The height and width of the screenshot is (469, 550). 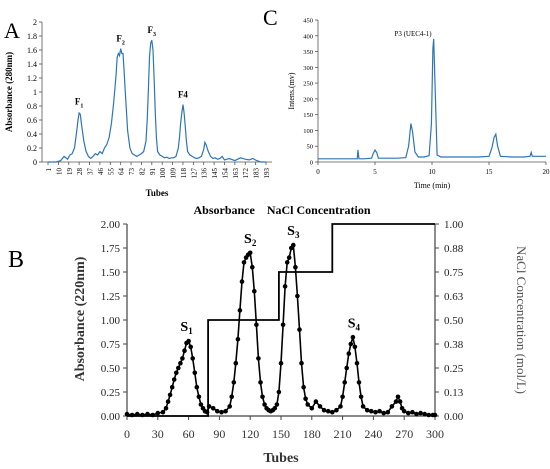 What do you see at coordinates (291, 90) in the screenshot?
I see `panel-c-y-label: Intens.(mv)` at bounding box center [291, 90].